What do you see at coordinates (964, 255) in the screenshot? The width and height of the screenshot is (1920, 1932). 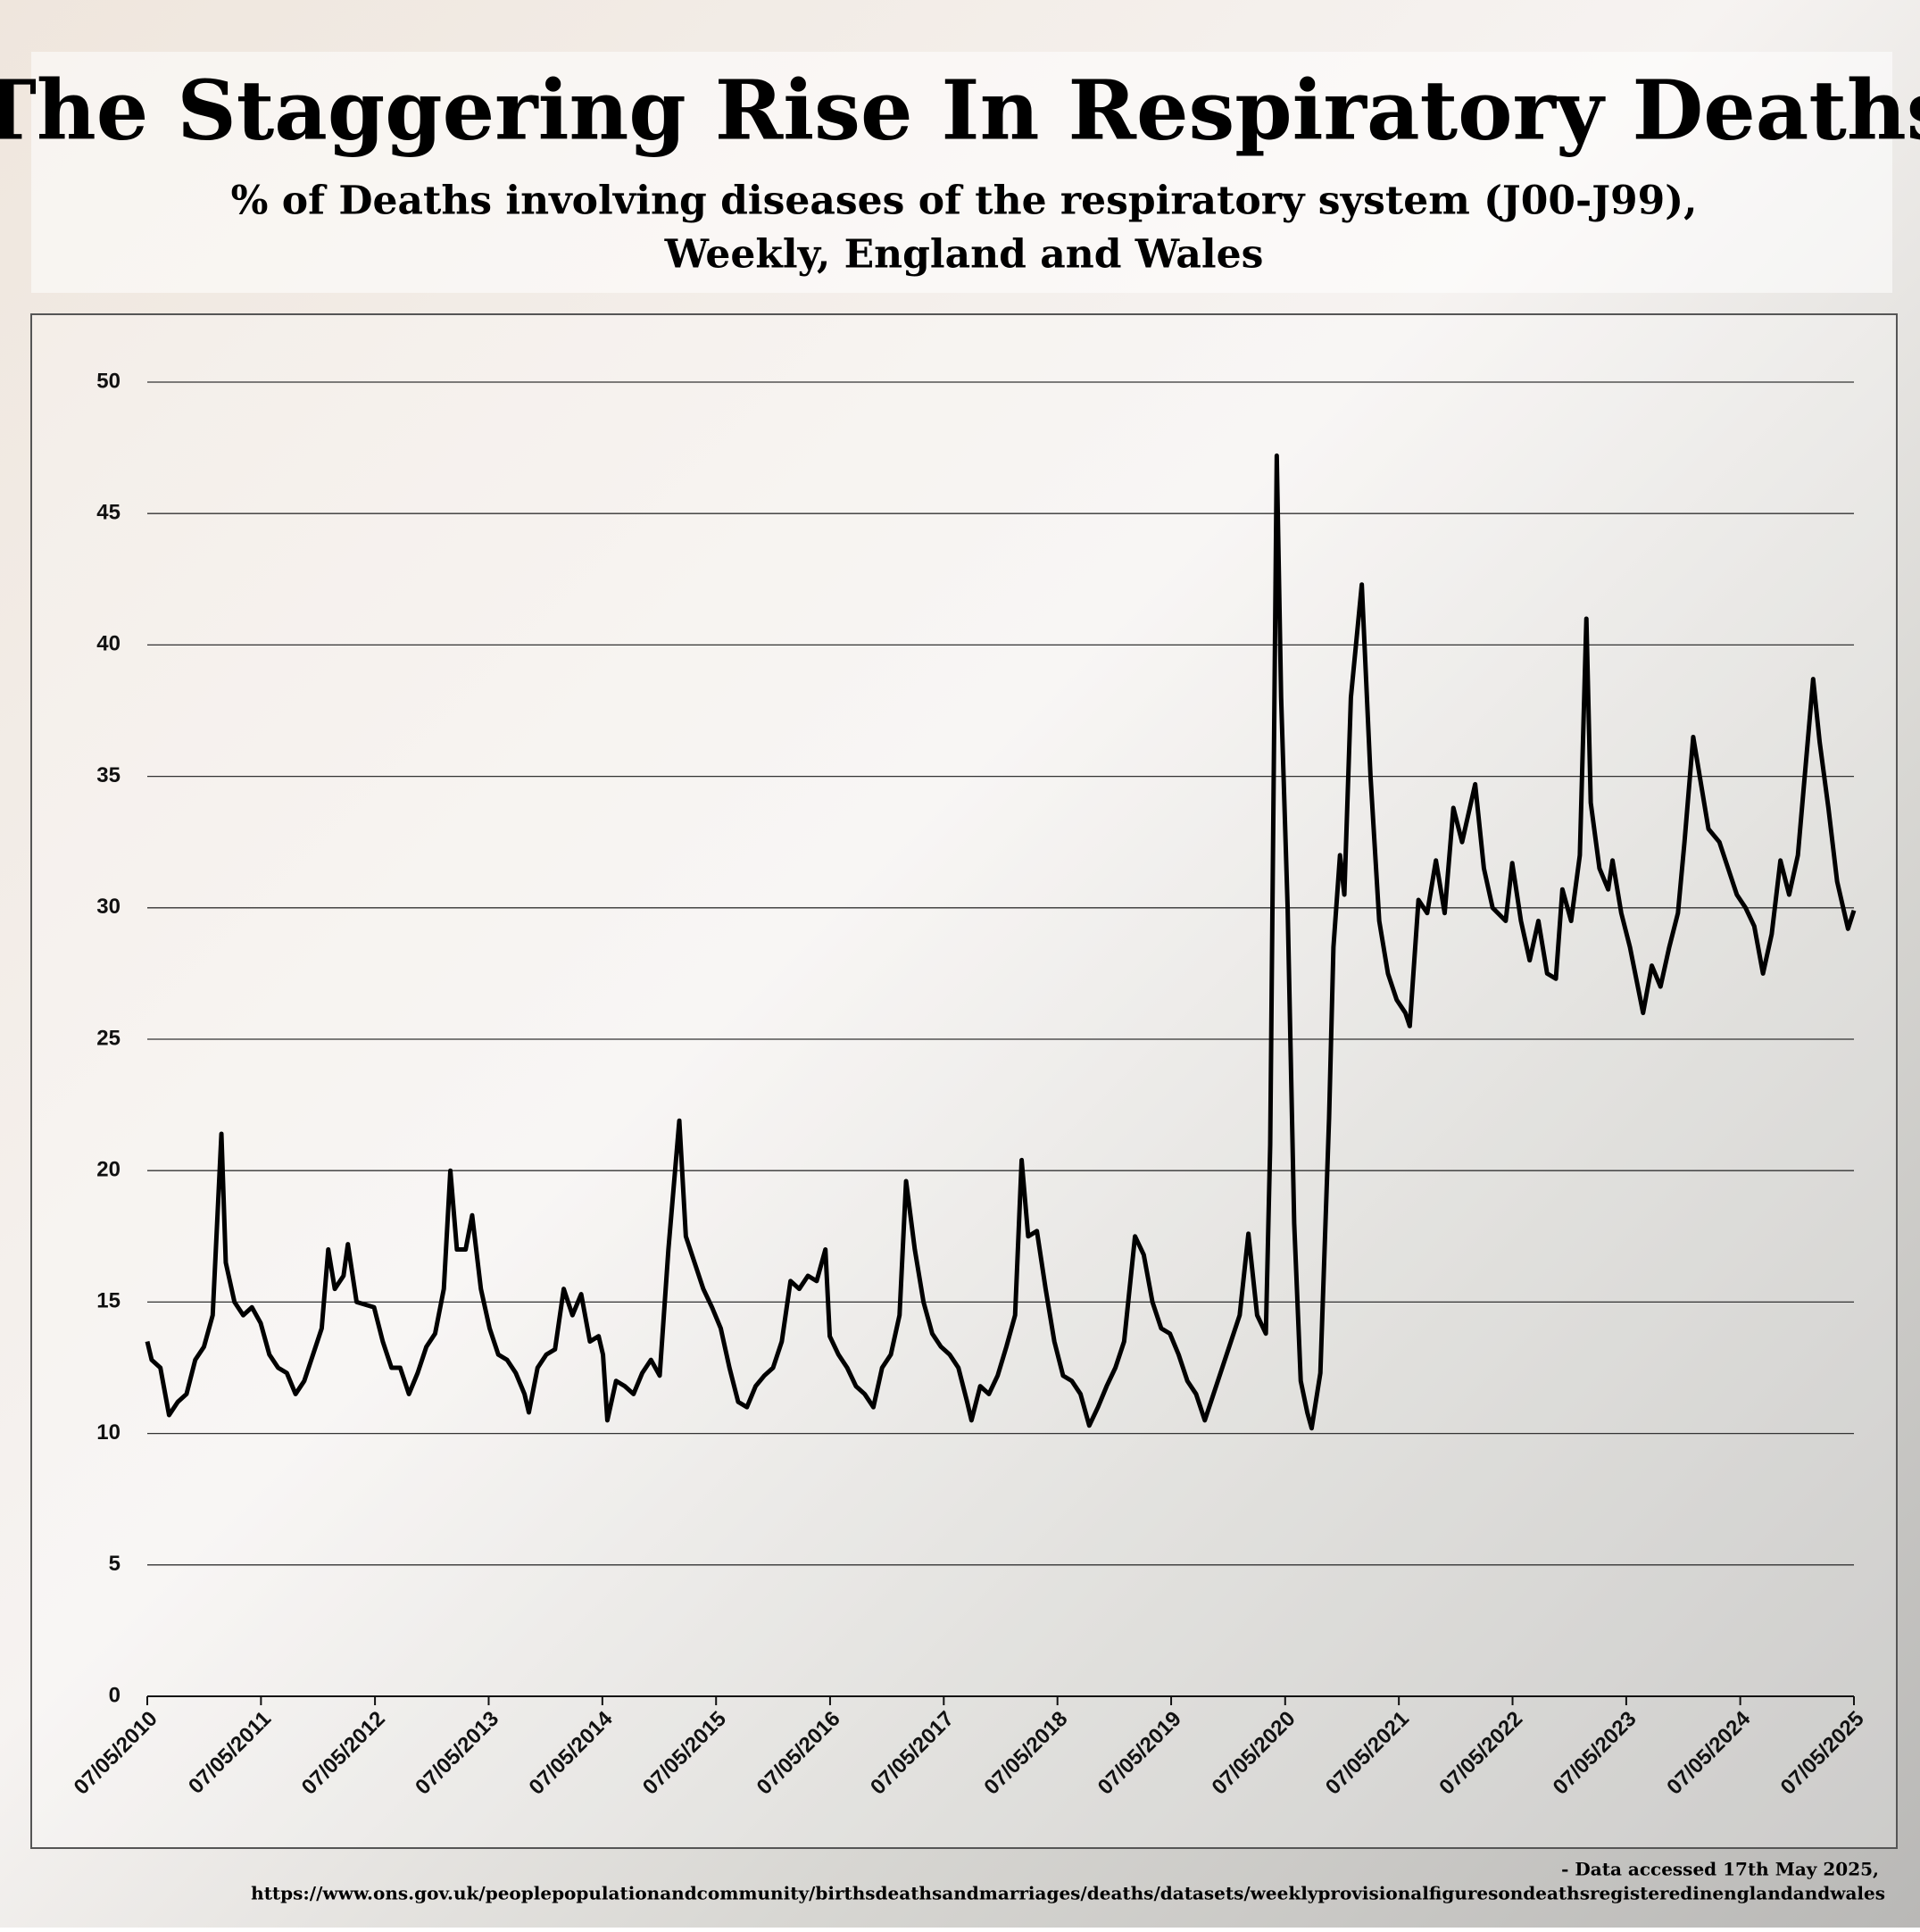 I see `chart-subtitle: Weekly, England and Wales` at bounding box center [964, 255].